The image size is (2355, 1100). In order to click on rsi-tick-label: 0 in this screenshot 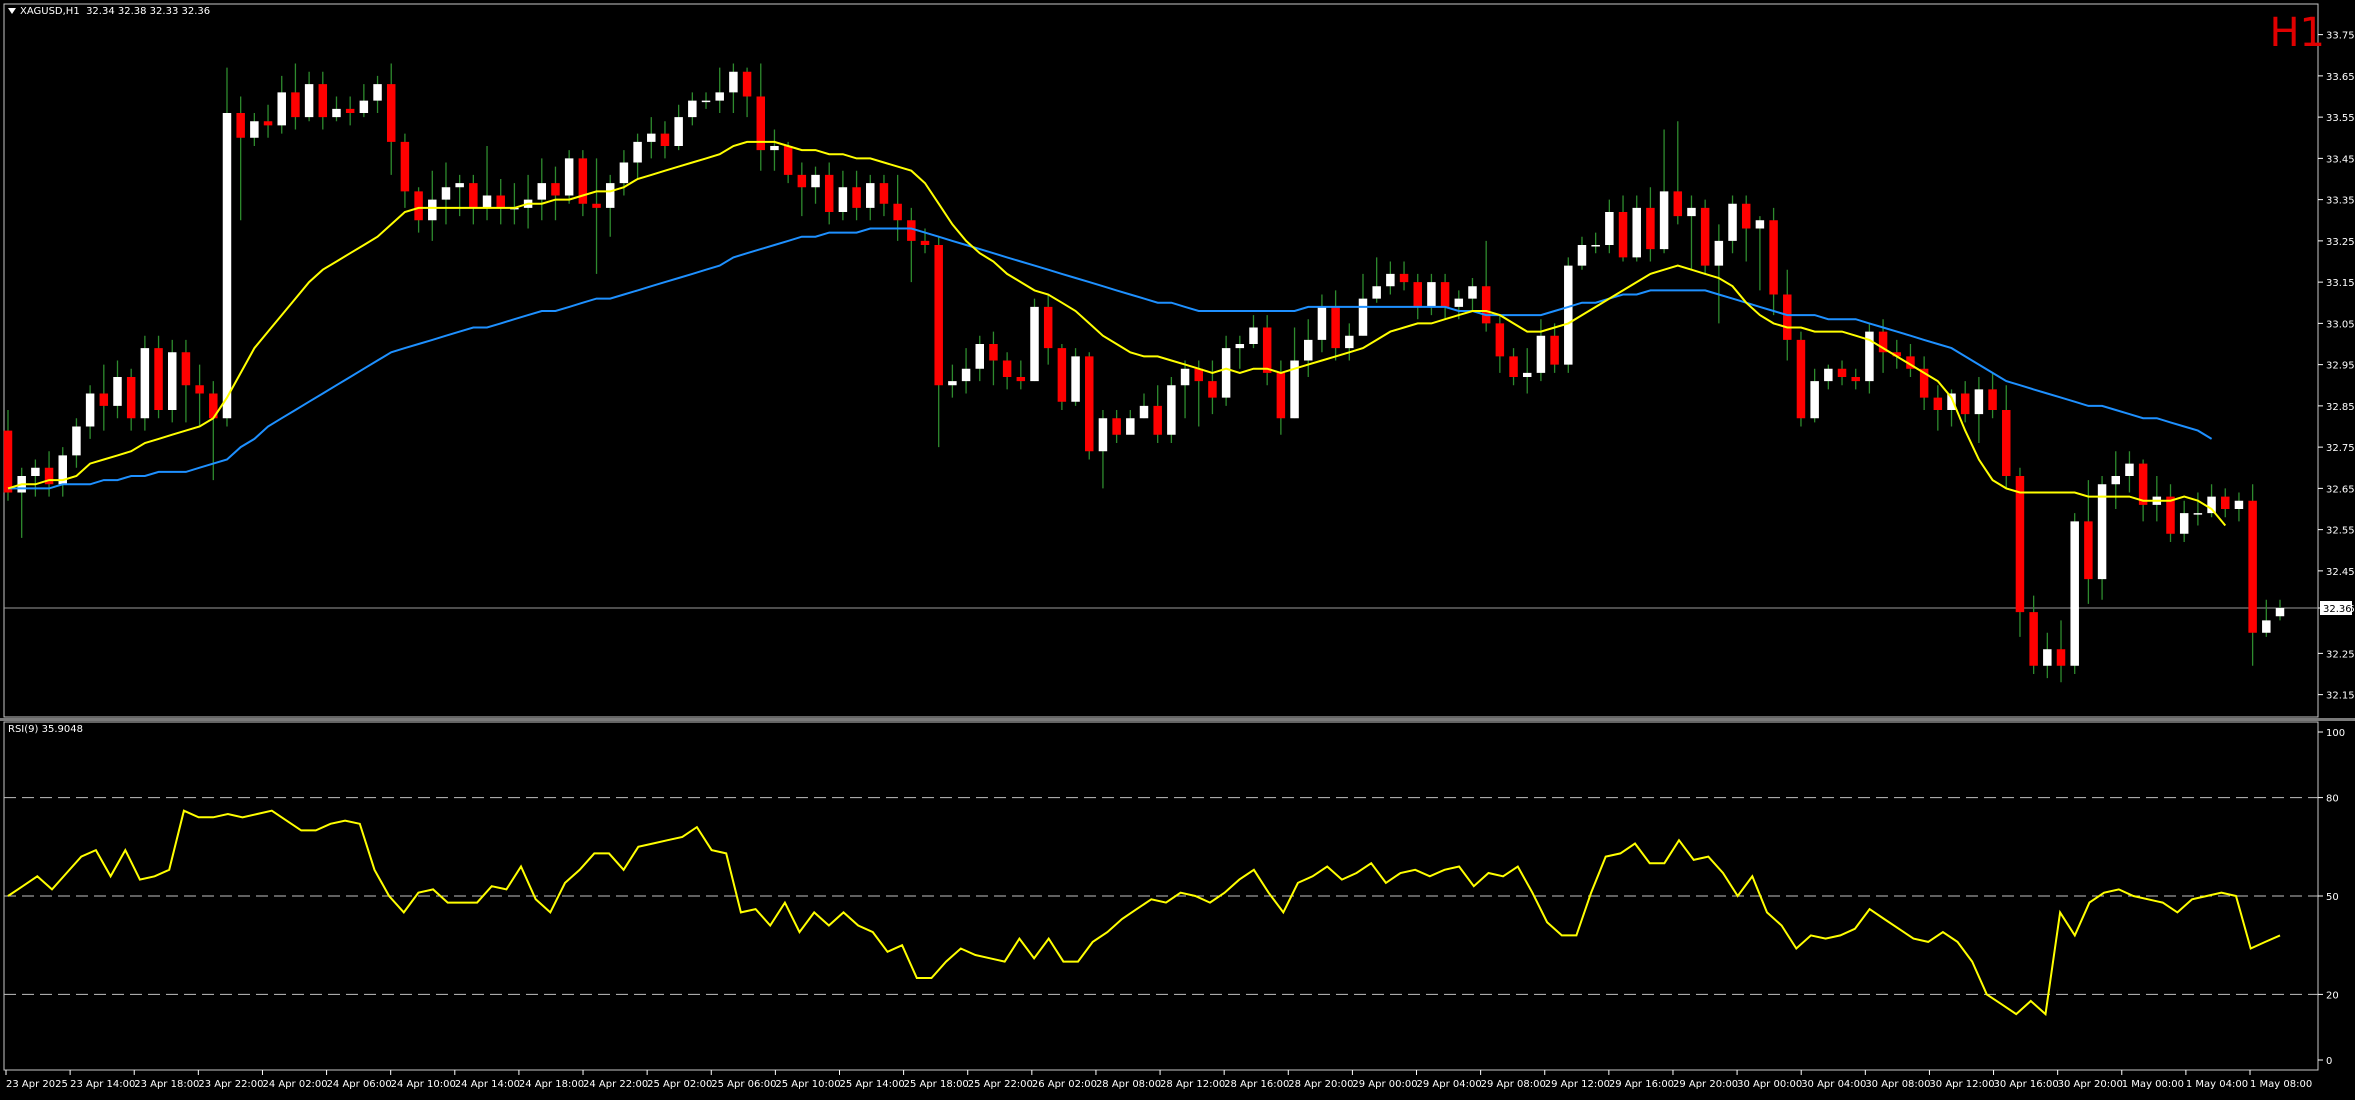, I will do `click(2329, 1061)`.